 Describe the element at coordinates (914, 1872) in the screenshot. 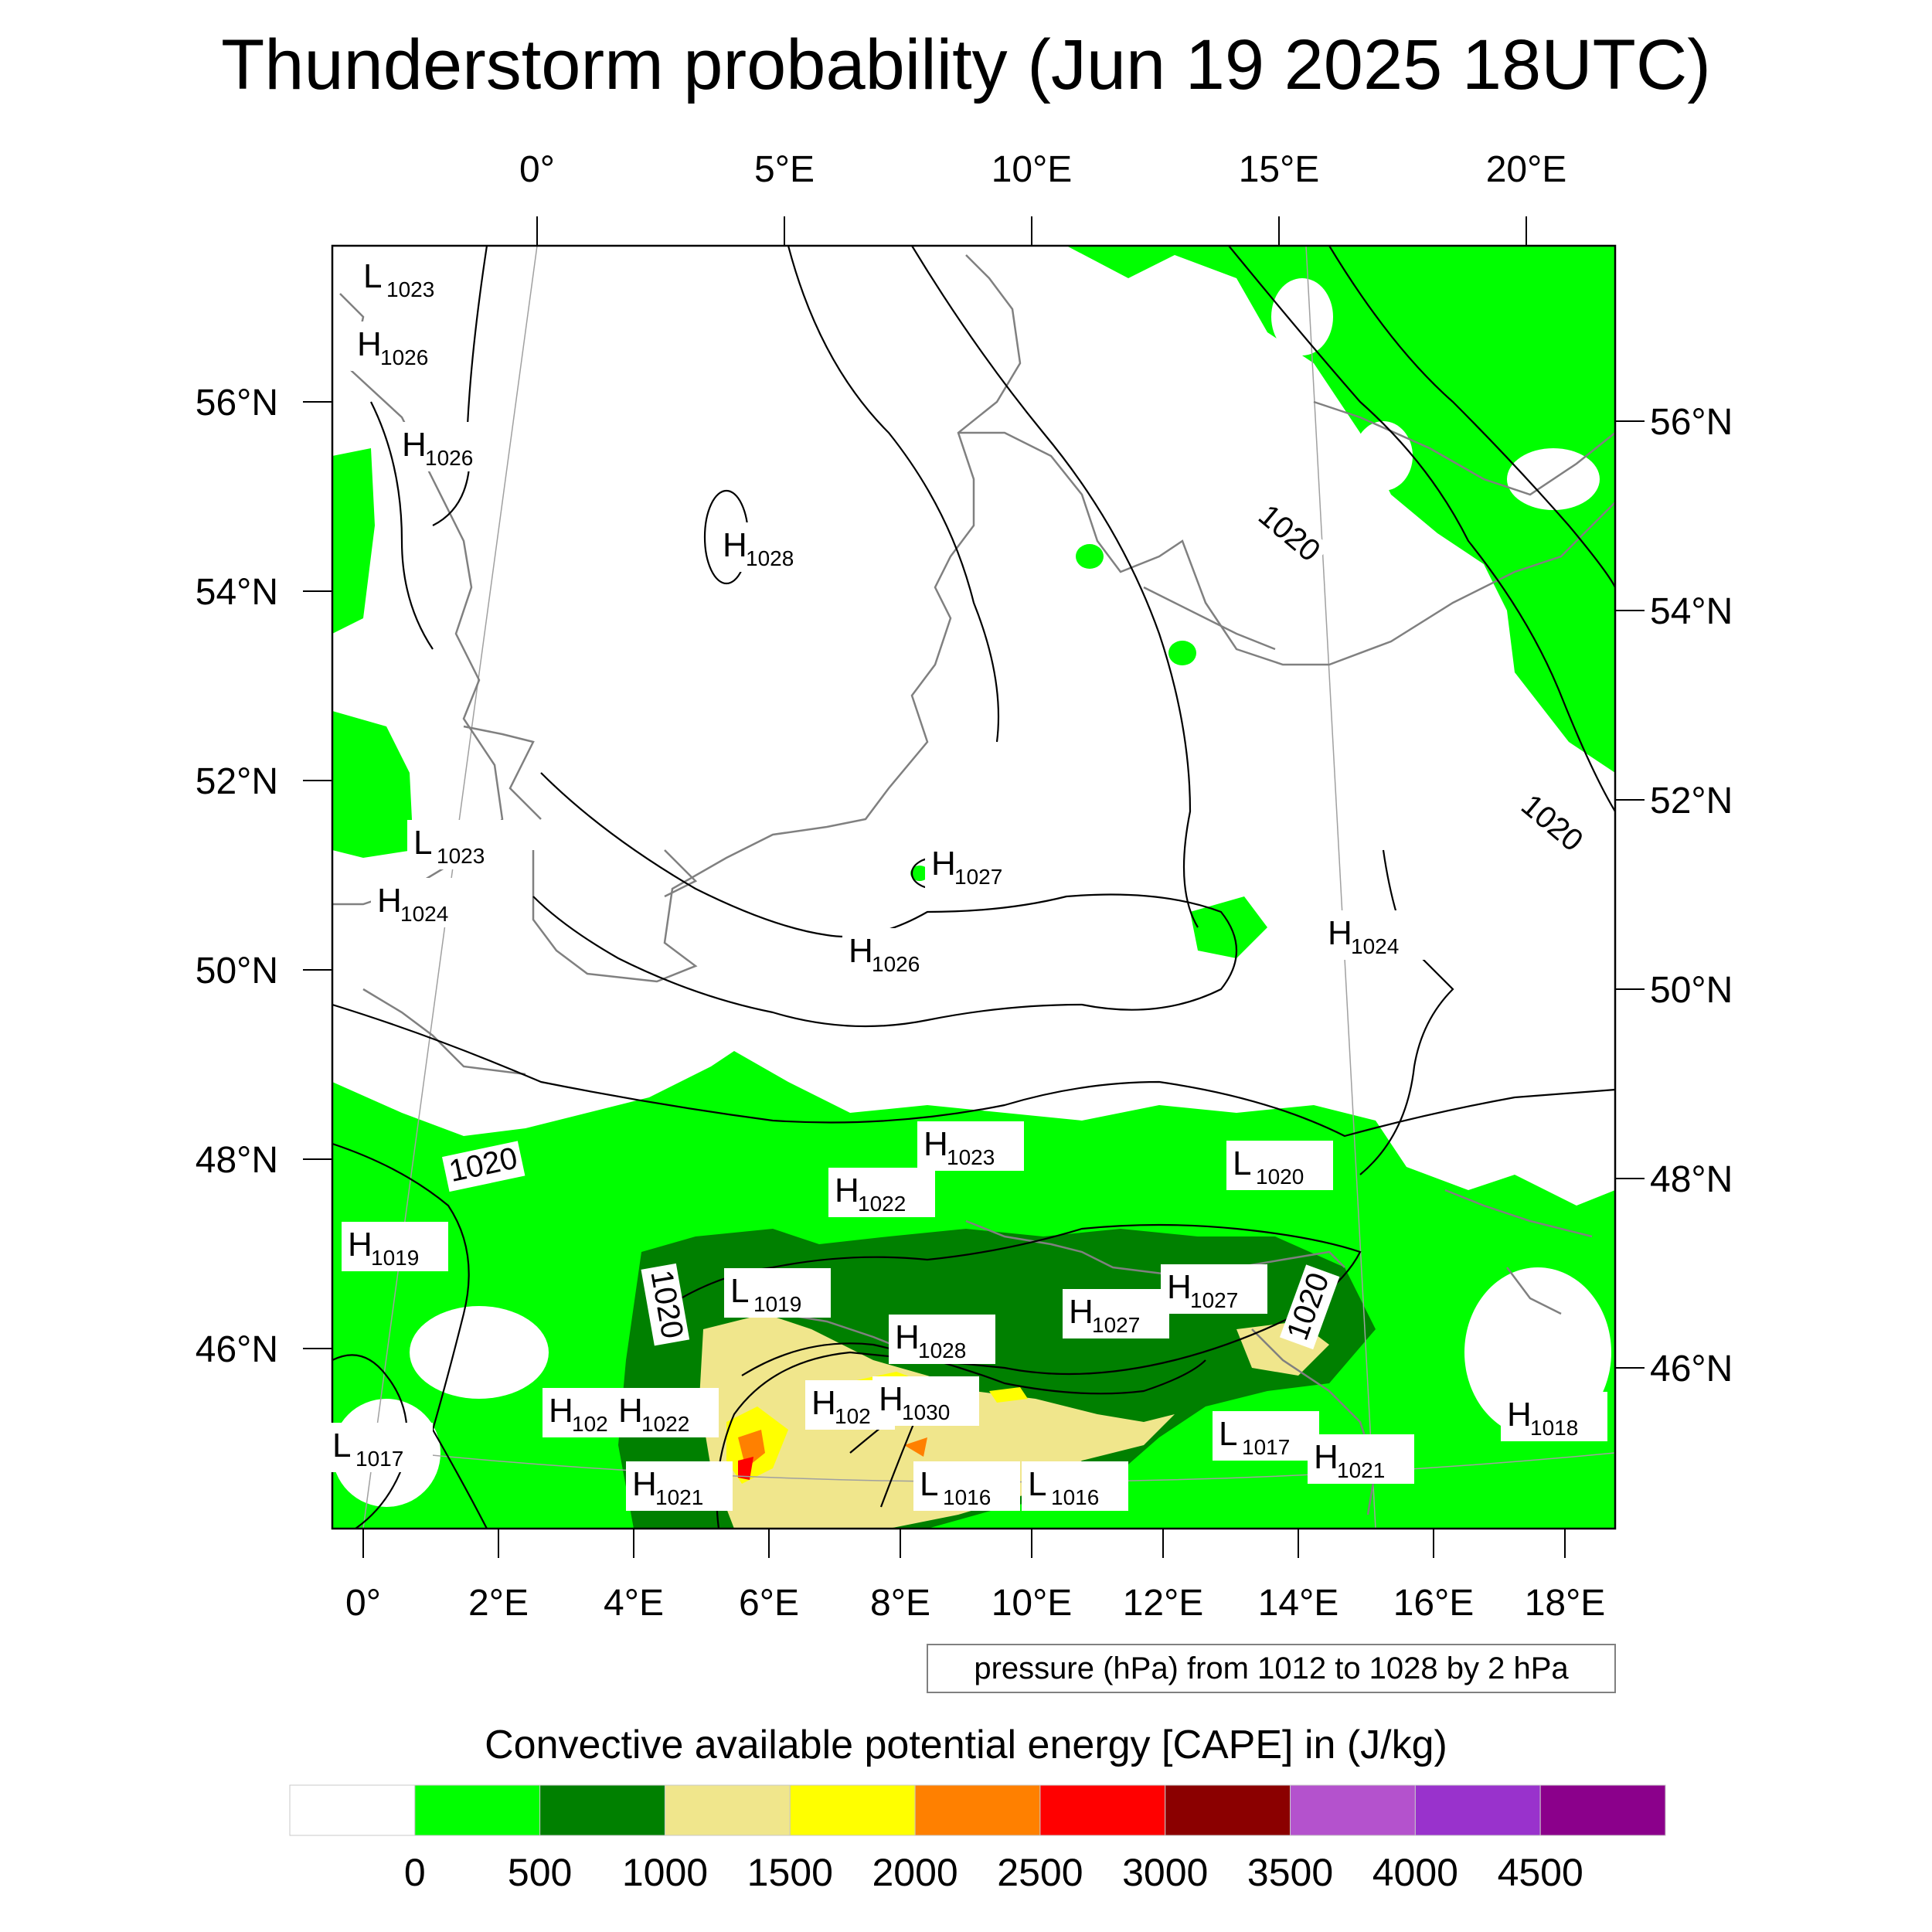

I see `colorbar-tick-label: 2000` at that location.